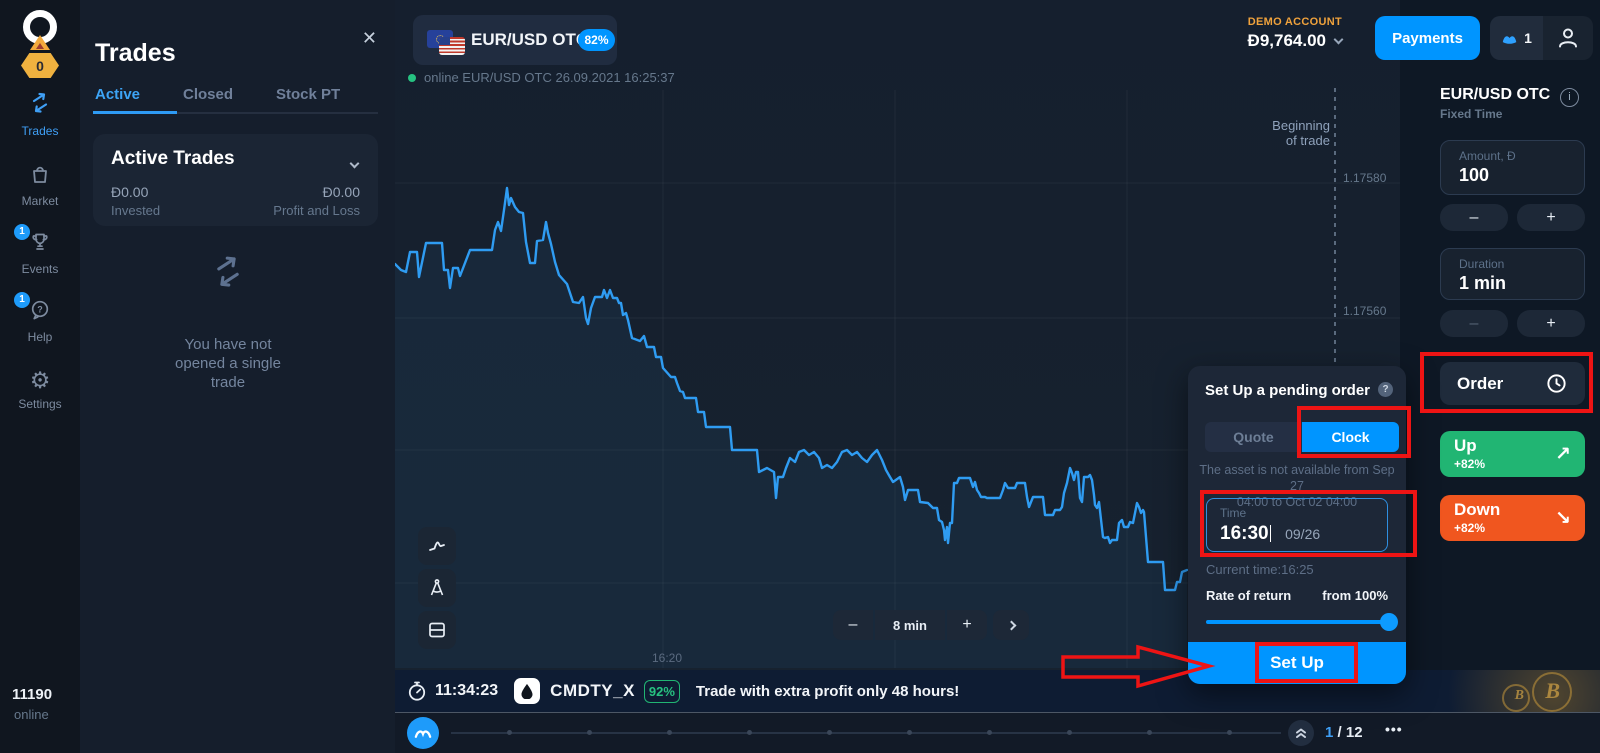 The width and height of the screenshot is (1600, 753). I want to click on duration-plus-button: +, so click(1551, 323).